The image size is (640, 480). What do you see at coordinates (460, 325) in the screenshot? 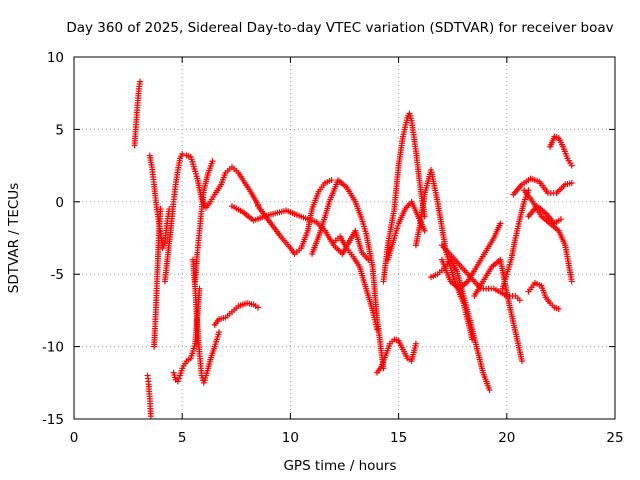
I see `series-seg-s` at bounding box center [460, 325].